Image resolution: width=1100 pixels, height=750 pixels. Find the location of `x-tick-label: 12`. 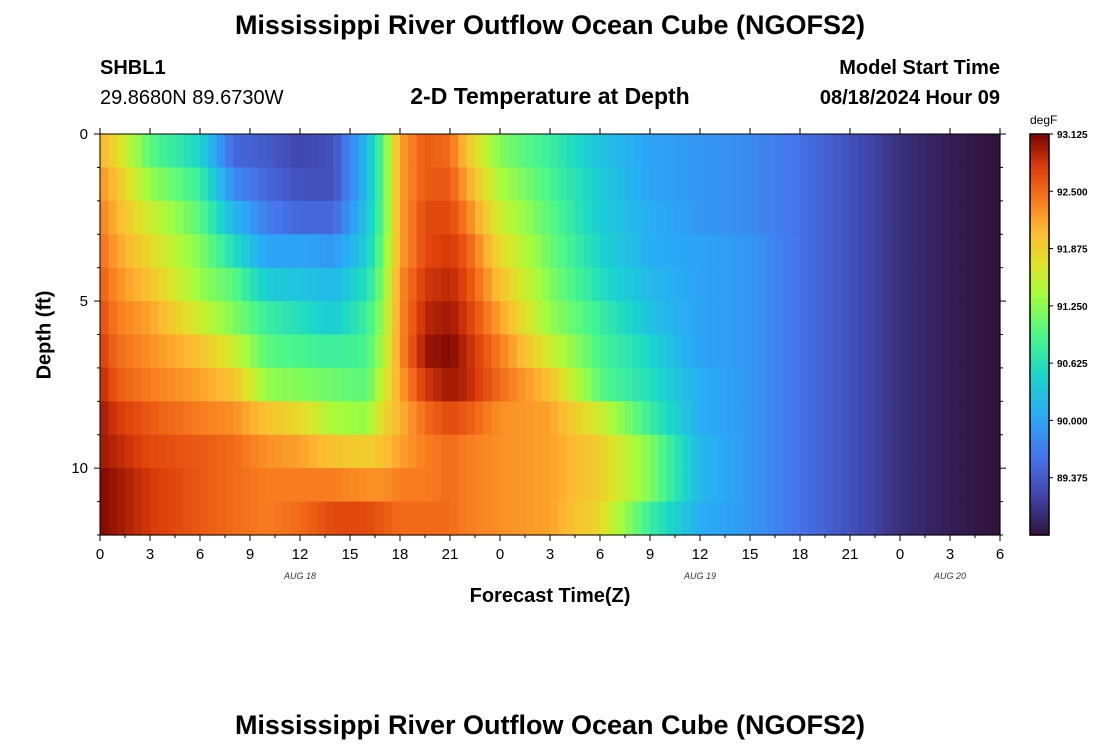

x-tick-label: 12 is located at coordinates (300, 554).